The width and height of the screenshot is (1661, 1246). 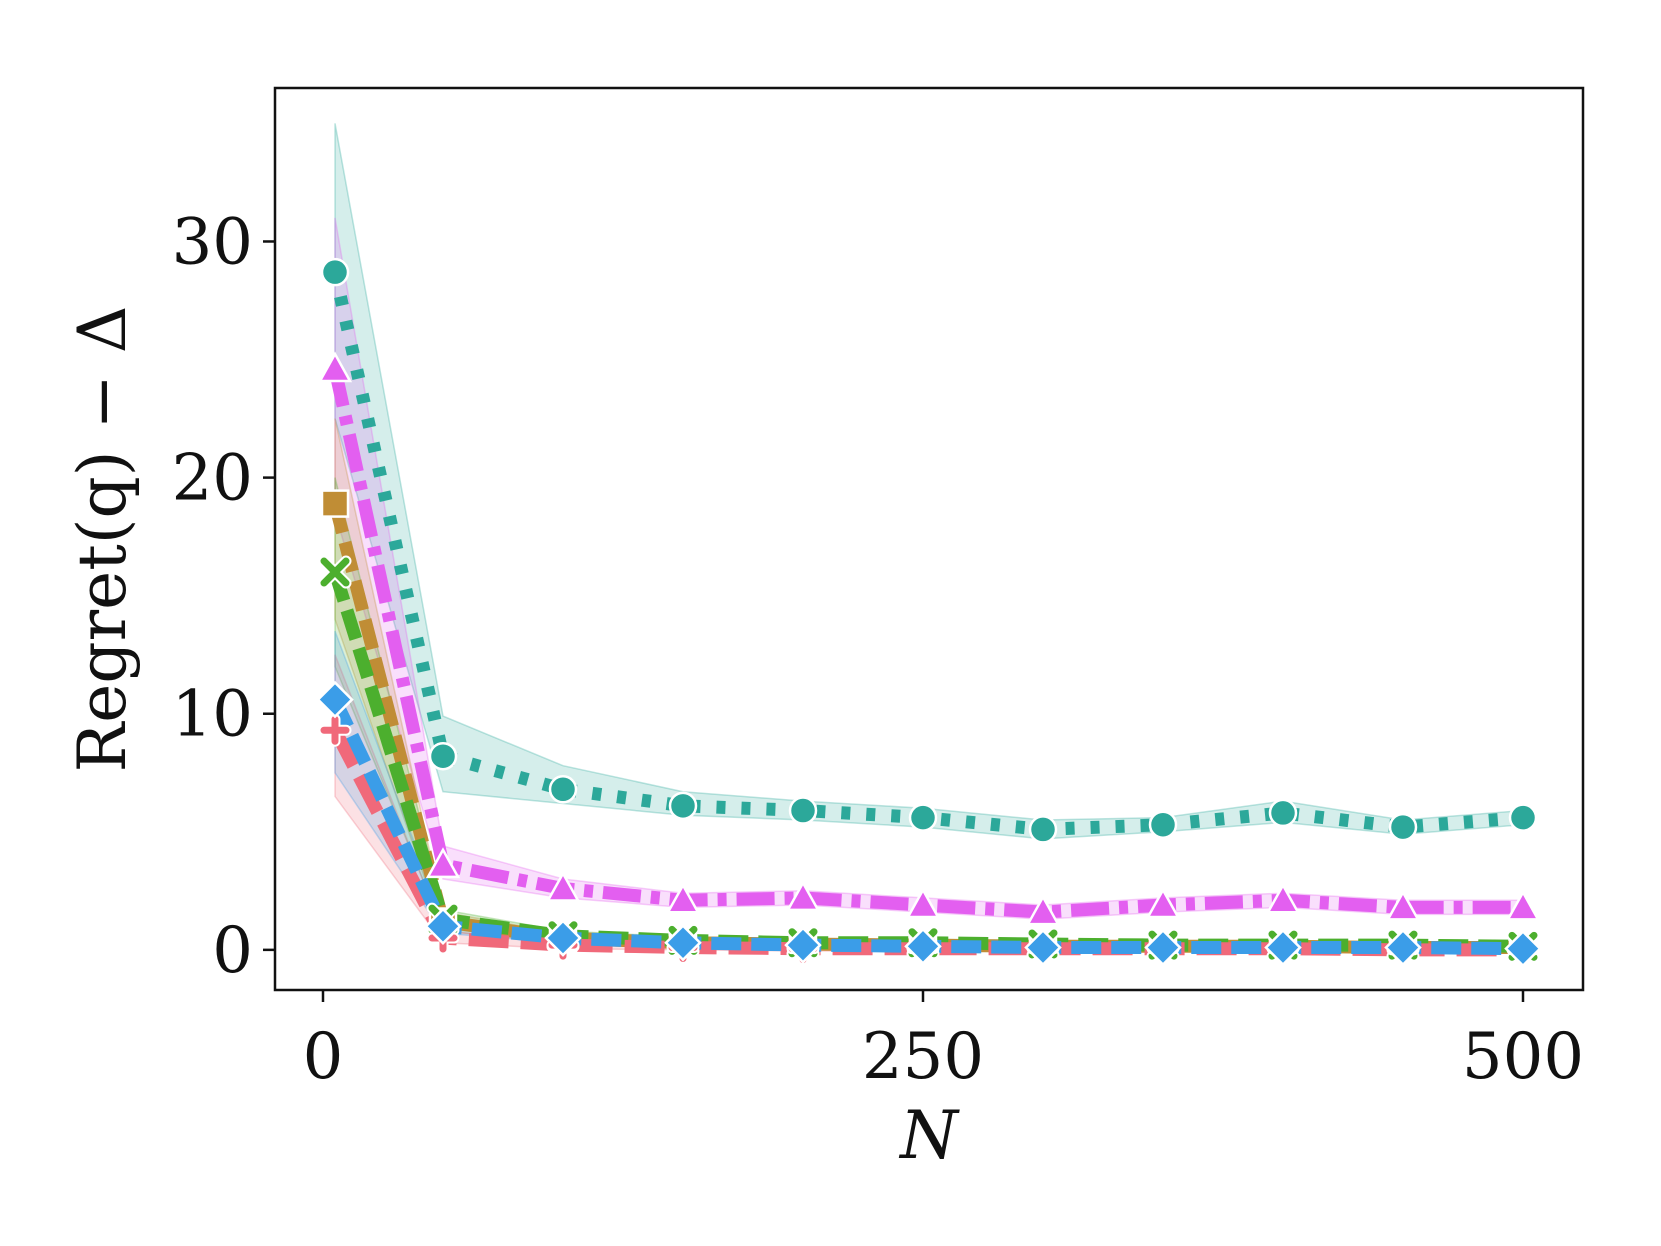 I want to click on y-tick-label: 20, so click(x=212, y=479).